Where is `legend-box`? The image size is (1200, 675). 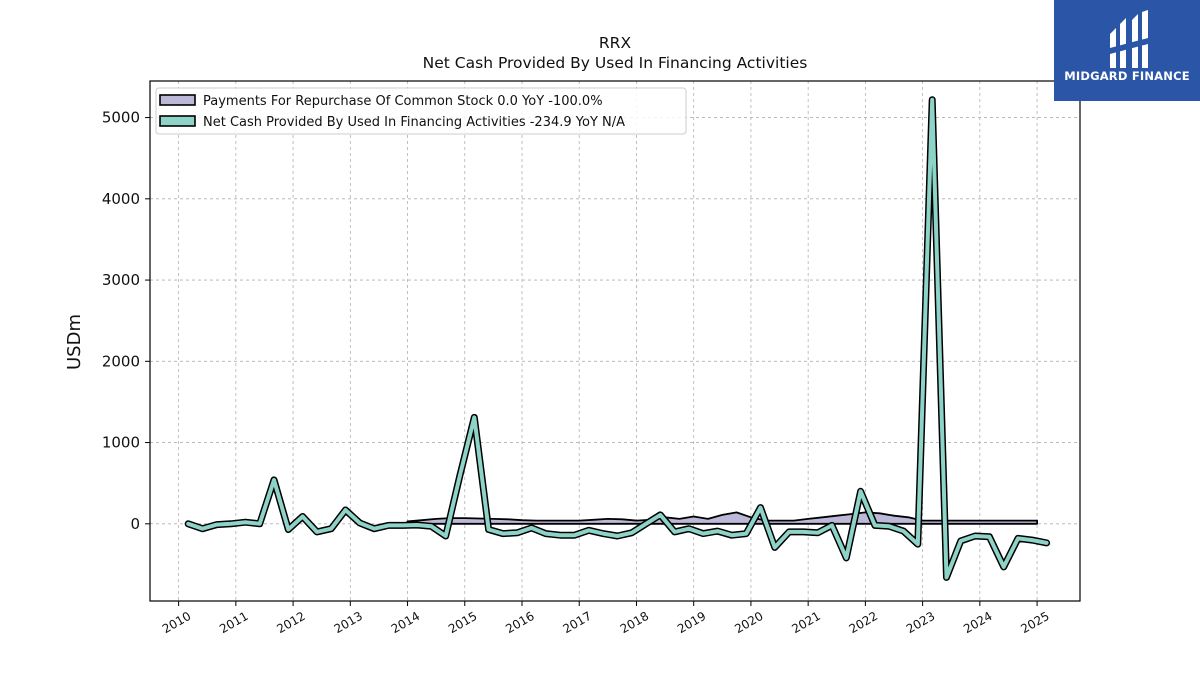
legend-box is located at coordinates (421, 111).